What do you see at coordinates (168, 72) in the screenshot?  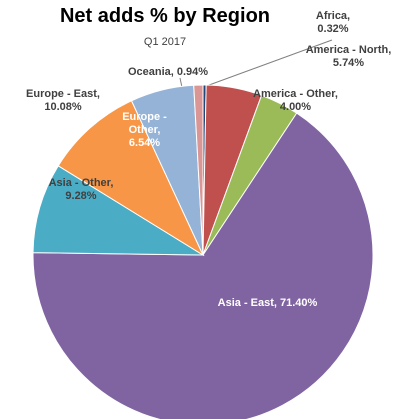 I see `data-label: Oceania, 0.94%` at bounding box center [168, 72].